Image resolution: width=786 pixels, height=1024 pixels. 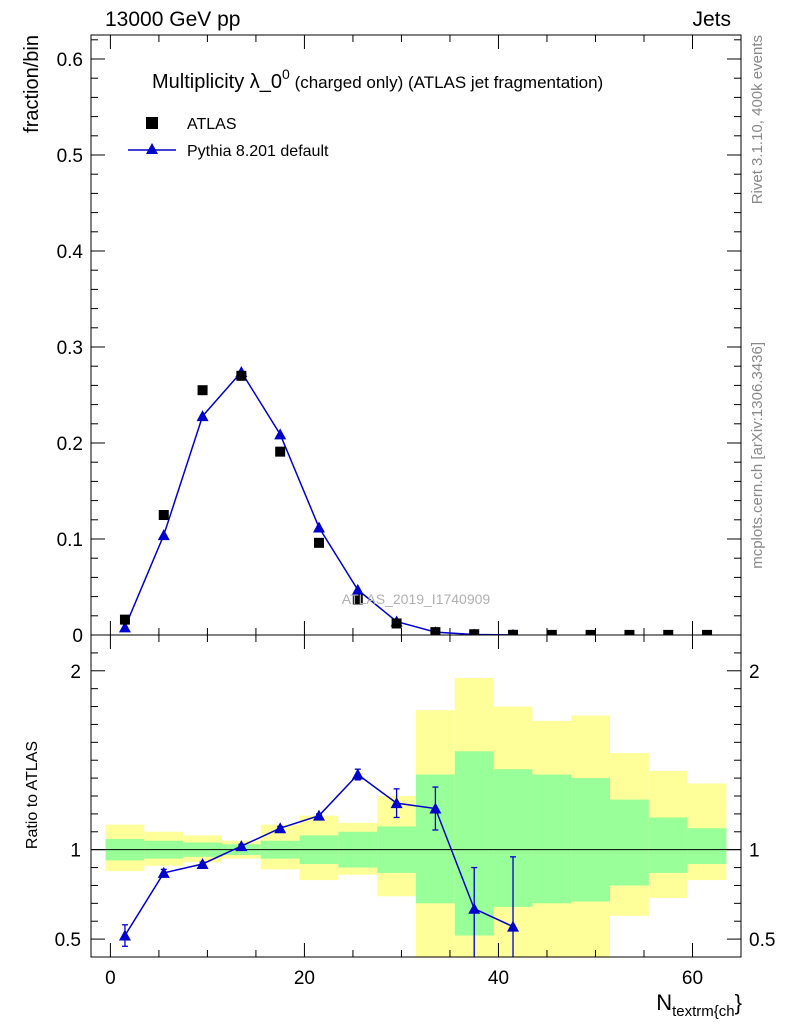 I want to click on legend-marker-atlas, so click(x=152, y=123).